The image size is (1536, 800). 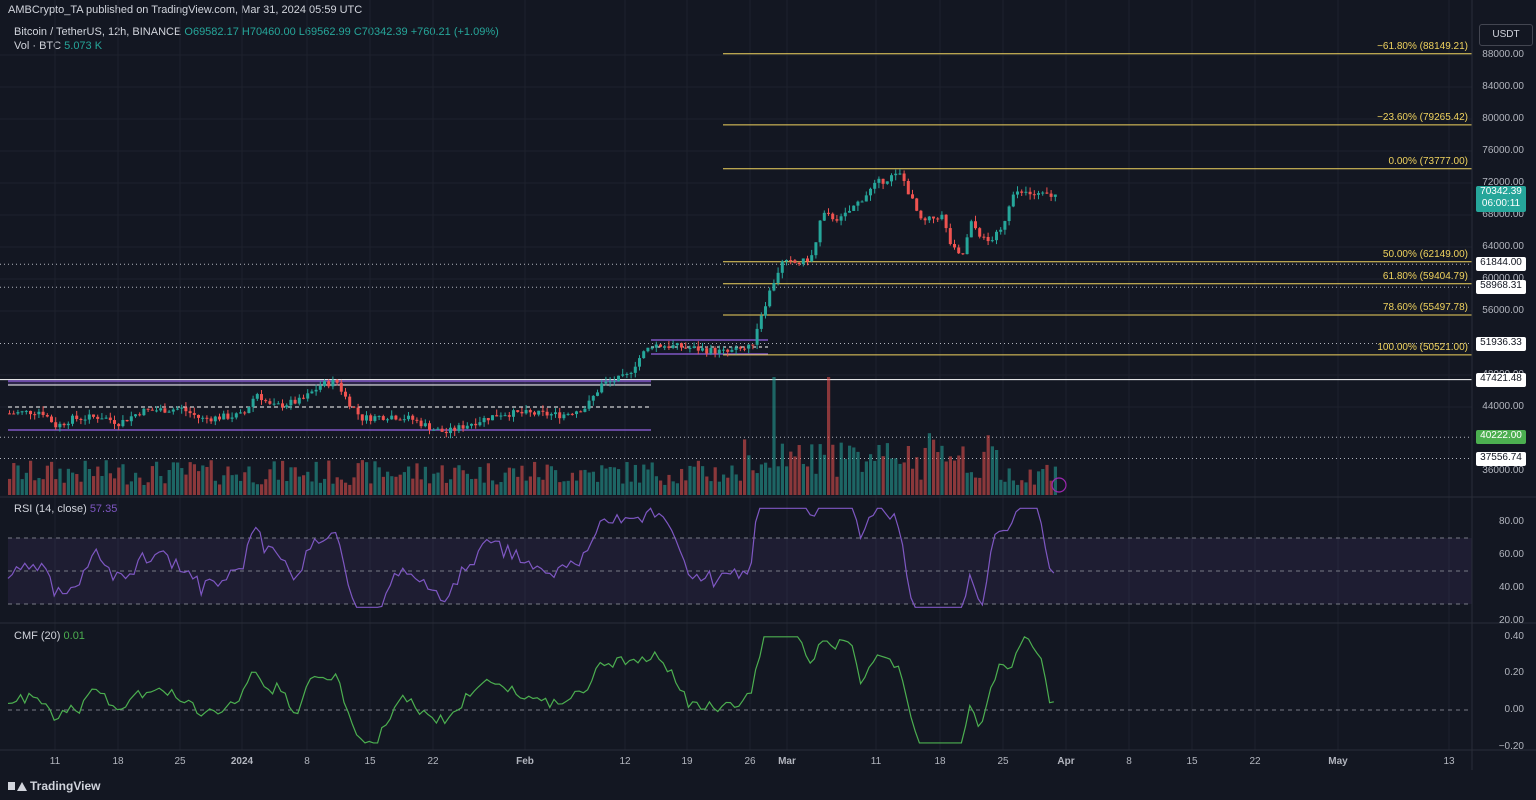 I want to click on rsi-axis-label: 60.00, so click(x=1511, y=554).